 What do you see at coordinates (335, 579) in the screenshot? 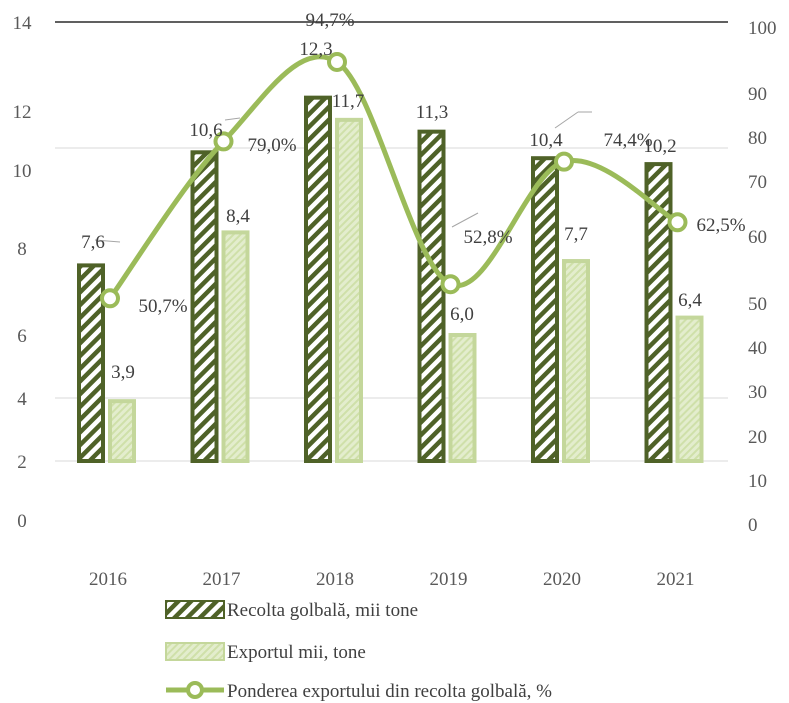
I see `x-tick-label: 2018` at bounding box center [335, 579].